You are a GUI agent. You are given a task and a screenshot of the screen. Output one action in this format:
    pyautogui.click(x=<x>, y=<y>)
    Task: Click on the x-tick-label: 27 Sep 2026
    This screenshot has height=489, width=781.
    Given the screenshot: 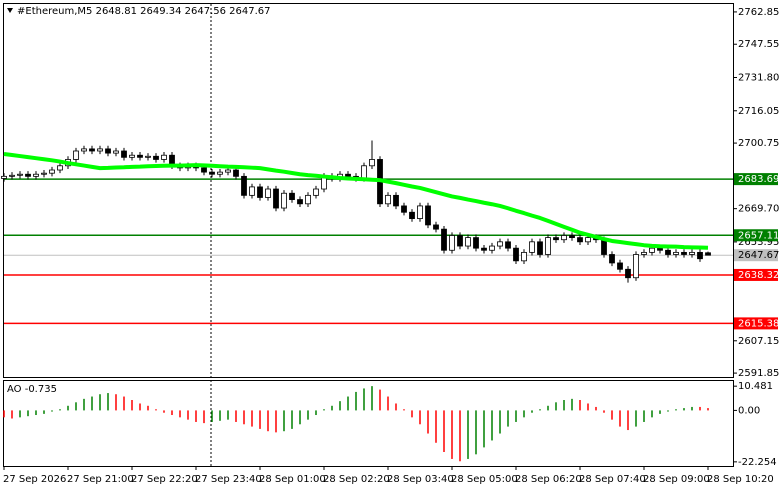 What is the action you would take?
    pyautogui.click(x=34, y=479)
    